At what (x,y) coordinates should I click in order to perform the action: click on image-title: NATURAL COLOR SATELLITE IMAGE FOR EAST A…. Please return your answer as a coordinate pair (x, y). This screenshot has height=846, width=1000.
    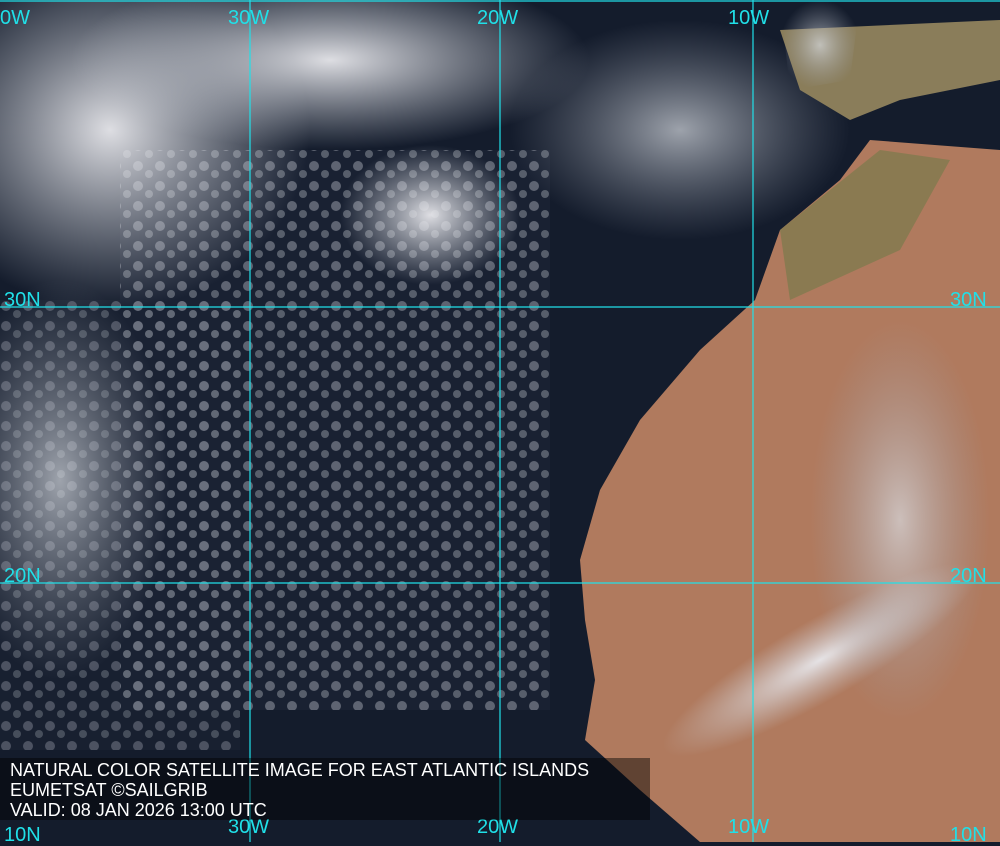
    Looking at the image, I should click on (300, 770).